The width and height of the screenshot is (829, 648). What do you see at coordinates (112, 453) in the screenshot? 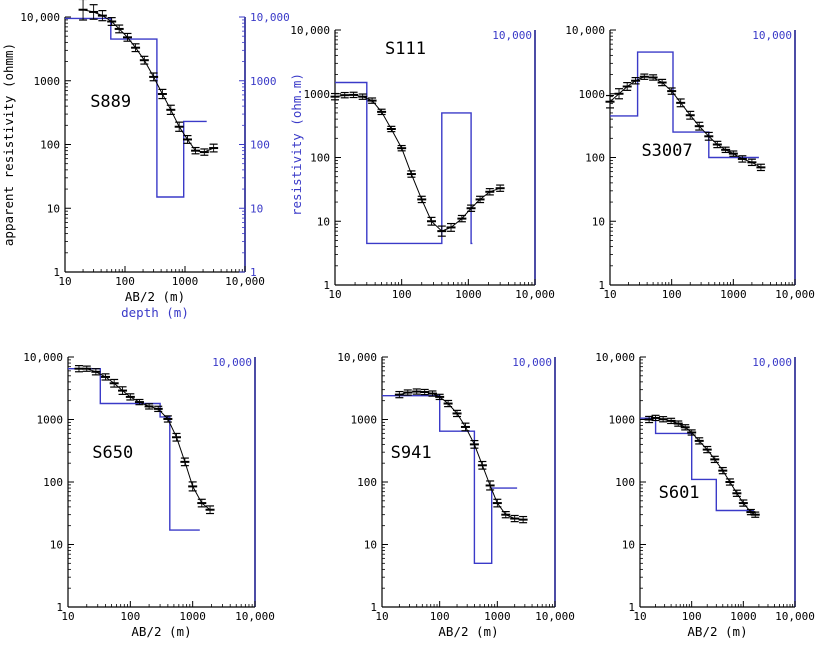
I see `sounding-title: S650` at bounding box center [112, 453].